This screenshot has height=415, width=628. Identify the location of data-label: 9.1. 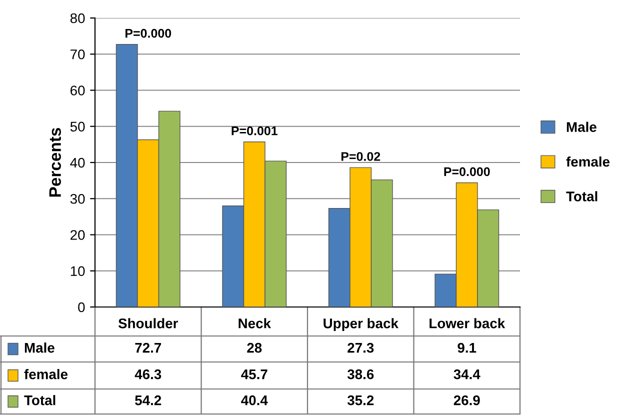
(467, 347).